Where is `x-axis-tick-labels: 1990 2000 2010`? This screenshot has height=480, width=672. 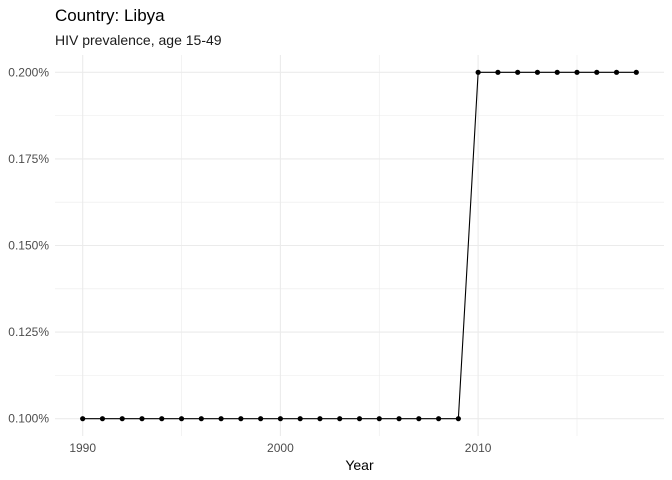 x-axis-tick-labels: 1990 2000 2010 is located at coordinates (280, 448).